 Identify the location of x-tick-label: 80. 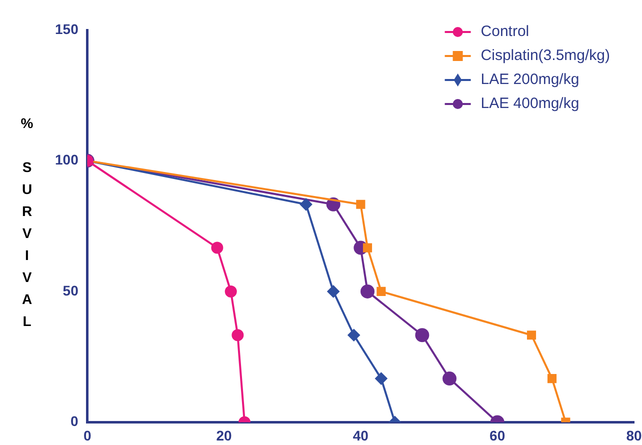
(634, 435).